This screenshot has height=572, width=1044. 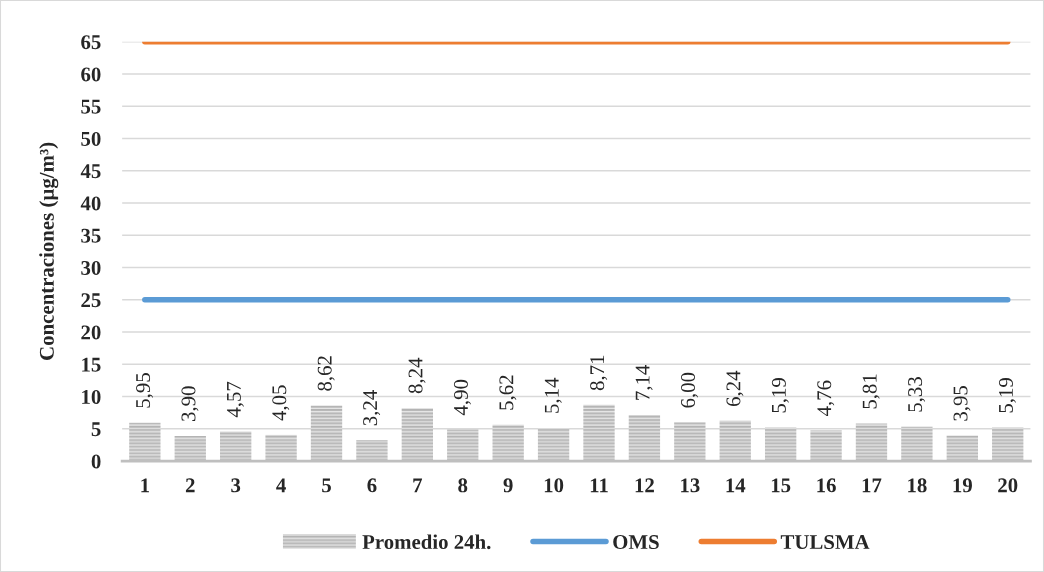 What do you see at coordinates (96, 429) in the screenshot?
I see `y-tick-label: 5` at bounding box center [96, 429].